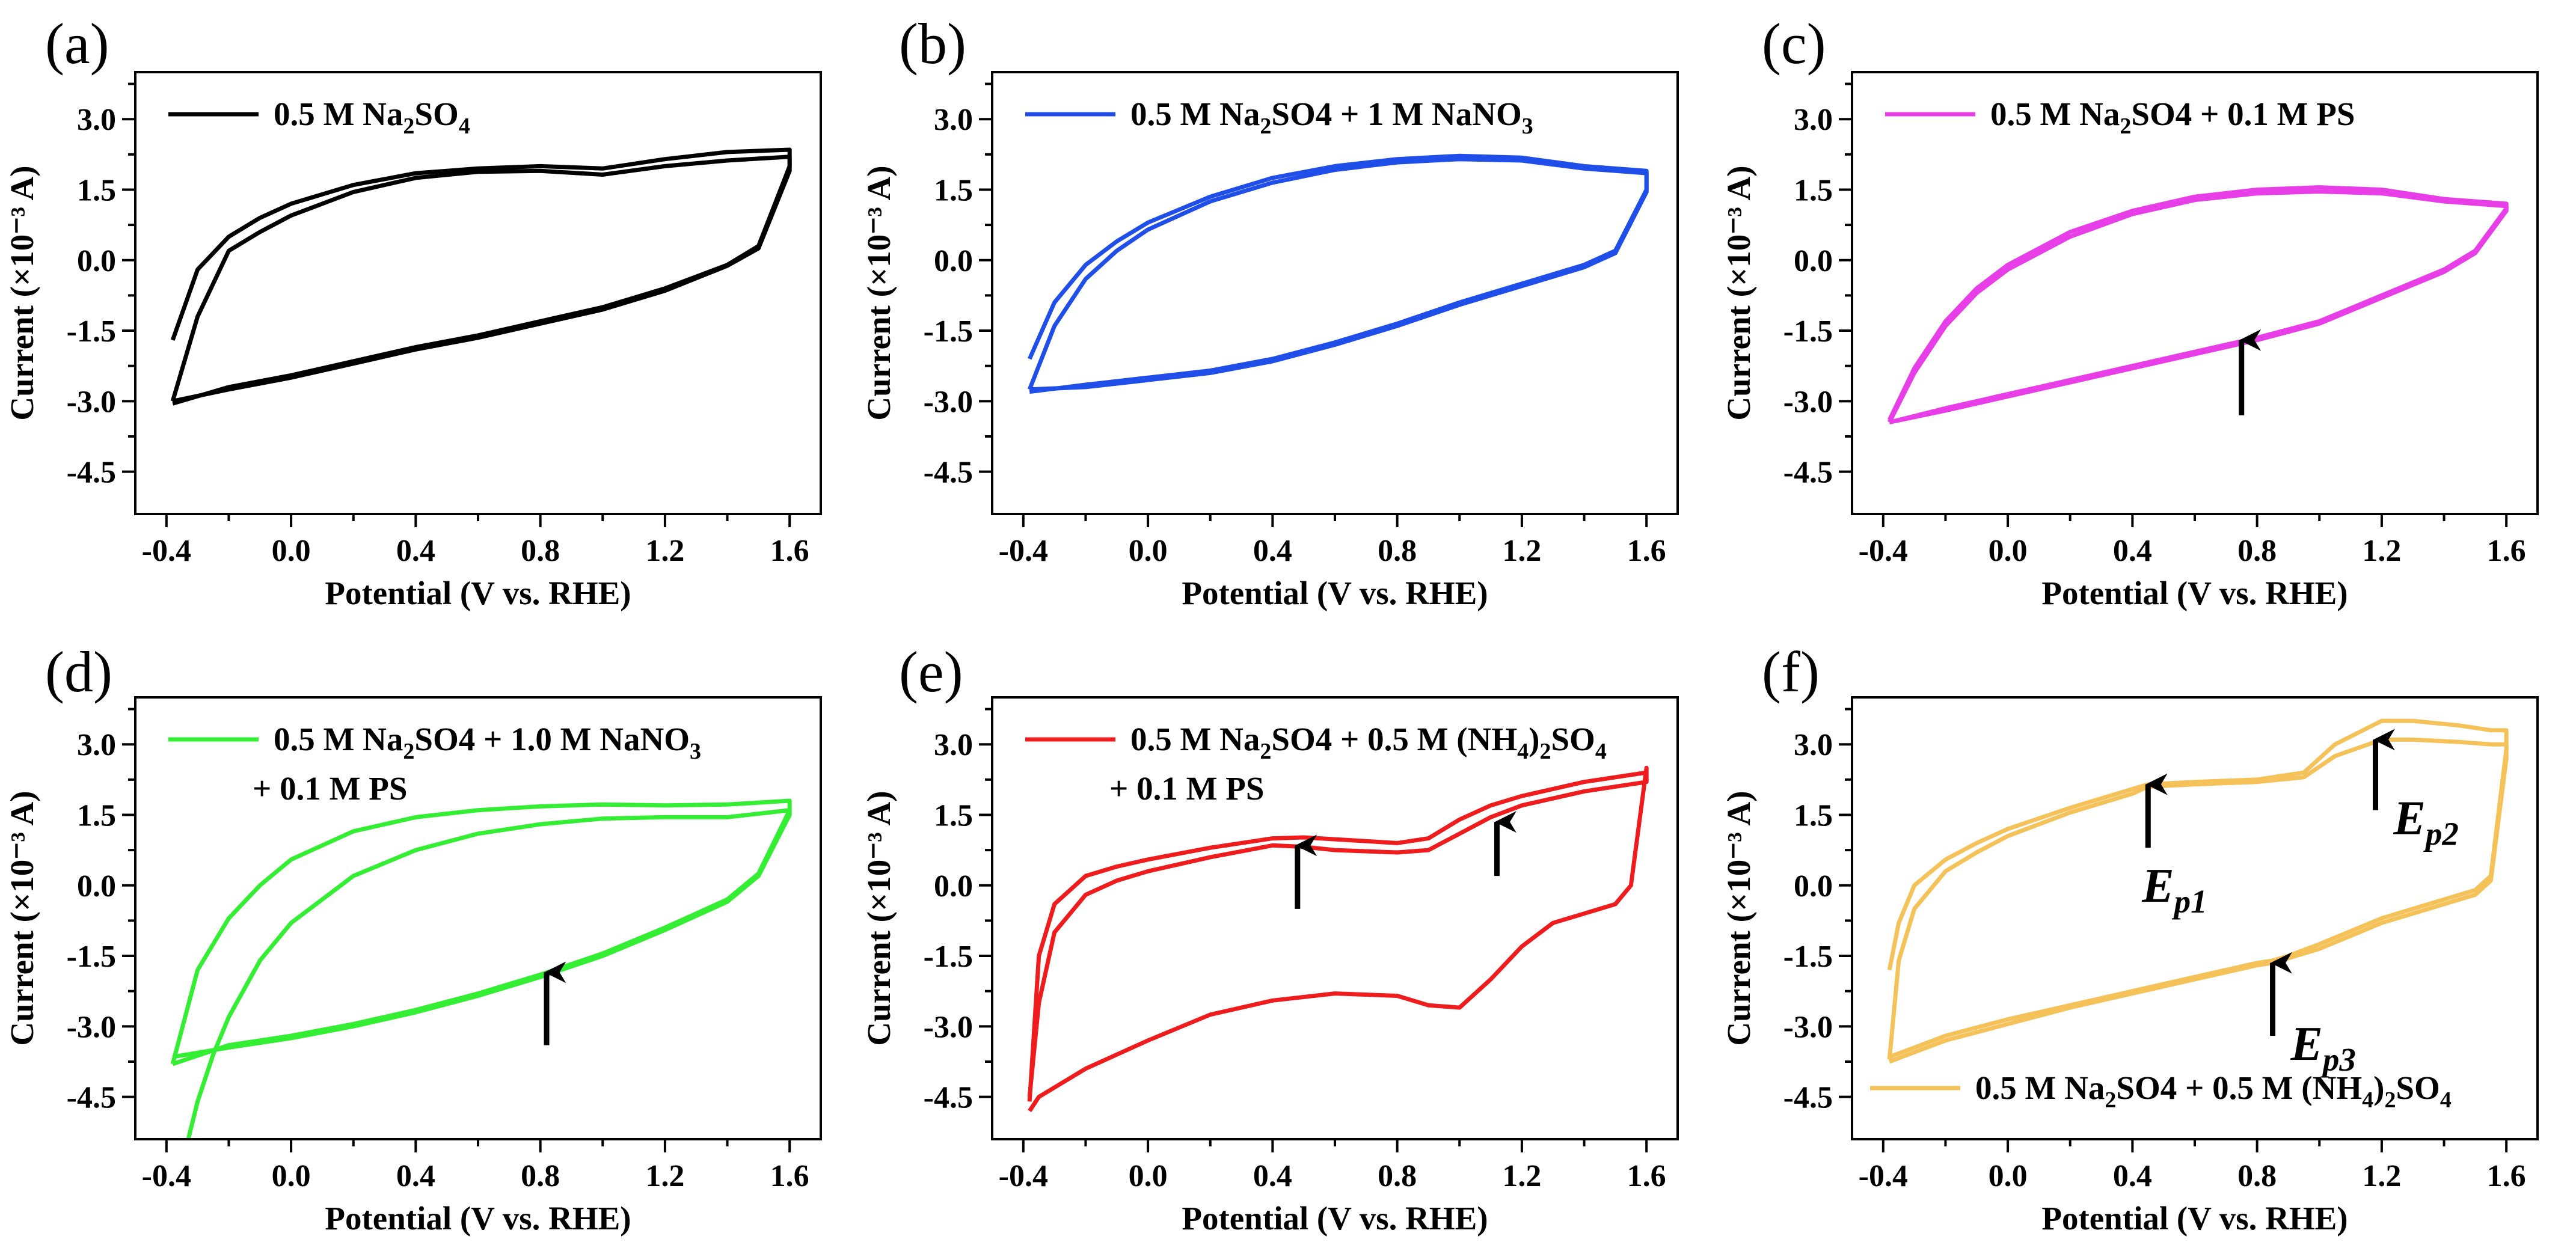 The image size is (2576, 1248). What do you see at coordinates (487, 743) in the screenshot?
I see `legend-label: 0.5 M Na2​SO4 + 1.0 M NaNO3​` at bounding box center [487, 743].